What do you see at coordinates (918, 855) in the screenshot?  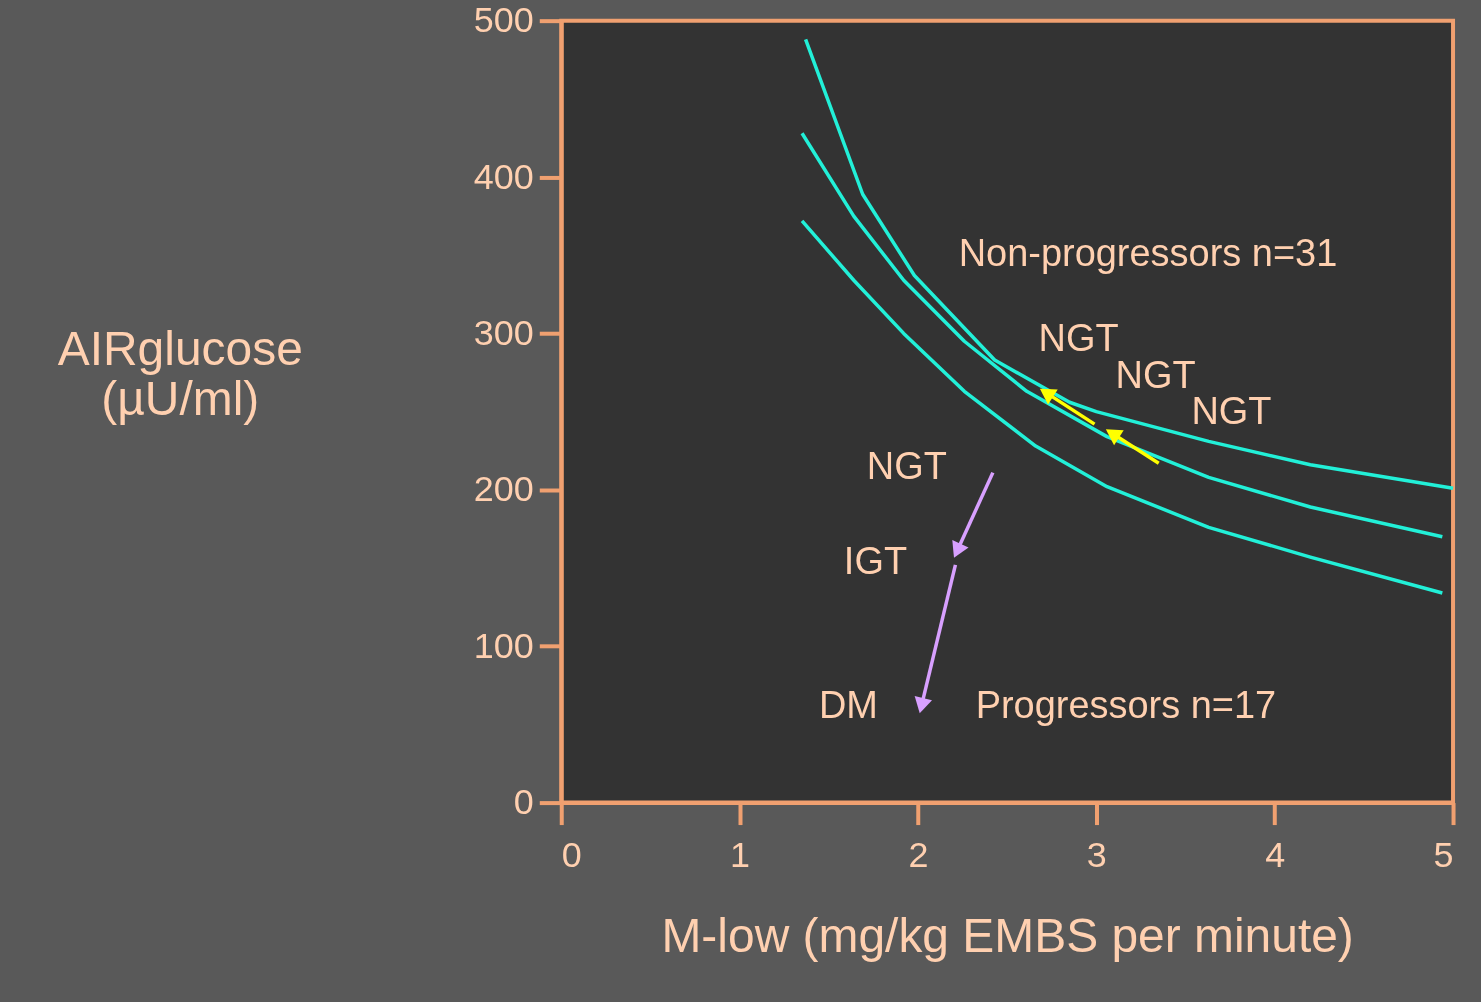 I see `x-tick-label: 2` at bounding box center [918, 855].